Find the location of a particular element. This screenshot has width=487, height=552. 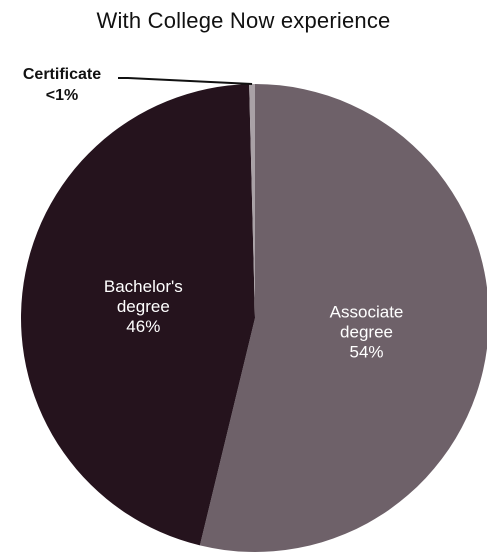

callout-leader-line is located at coordinates (185, 81).